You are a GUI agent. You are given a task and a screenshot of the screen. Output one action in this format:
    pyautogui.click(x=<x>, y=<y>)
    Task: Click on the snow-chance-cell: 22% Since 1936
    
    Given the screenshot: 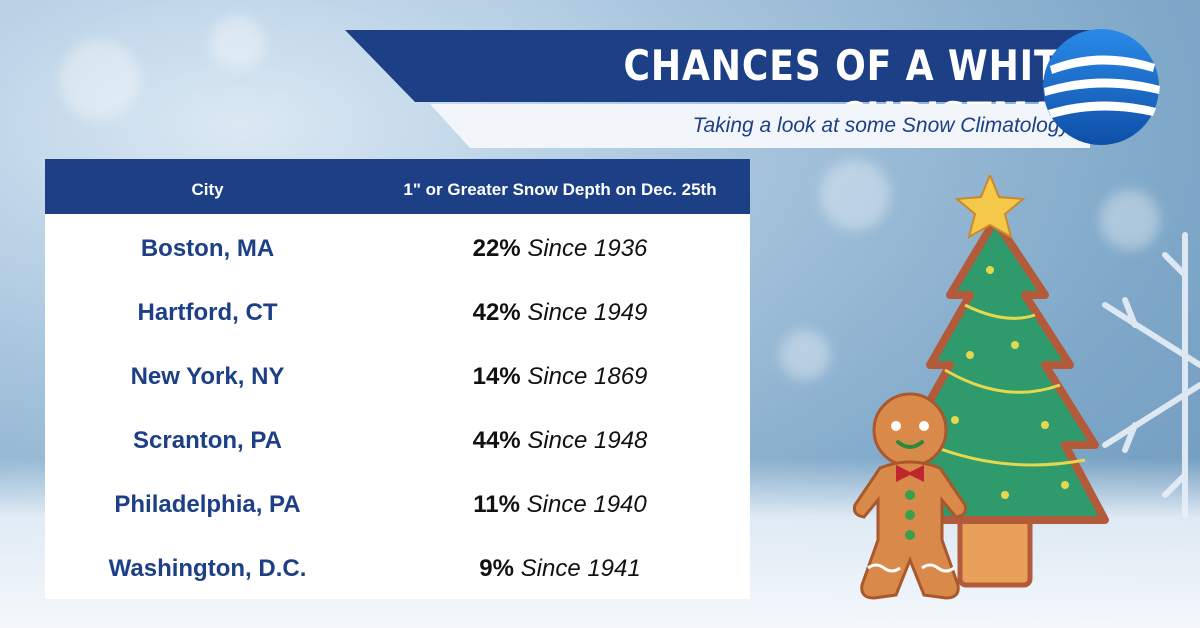 What is the action you would take?
    pyautogui.click(x=560, y=249)
    